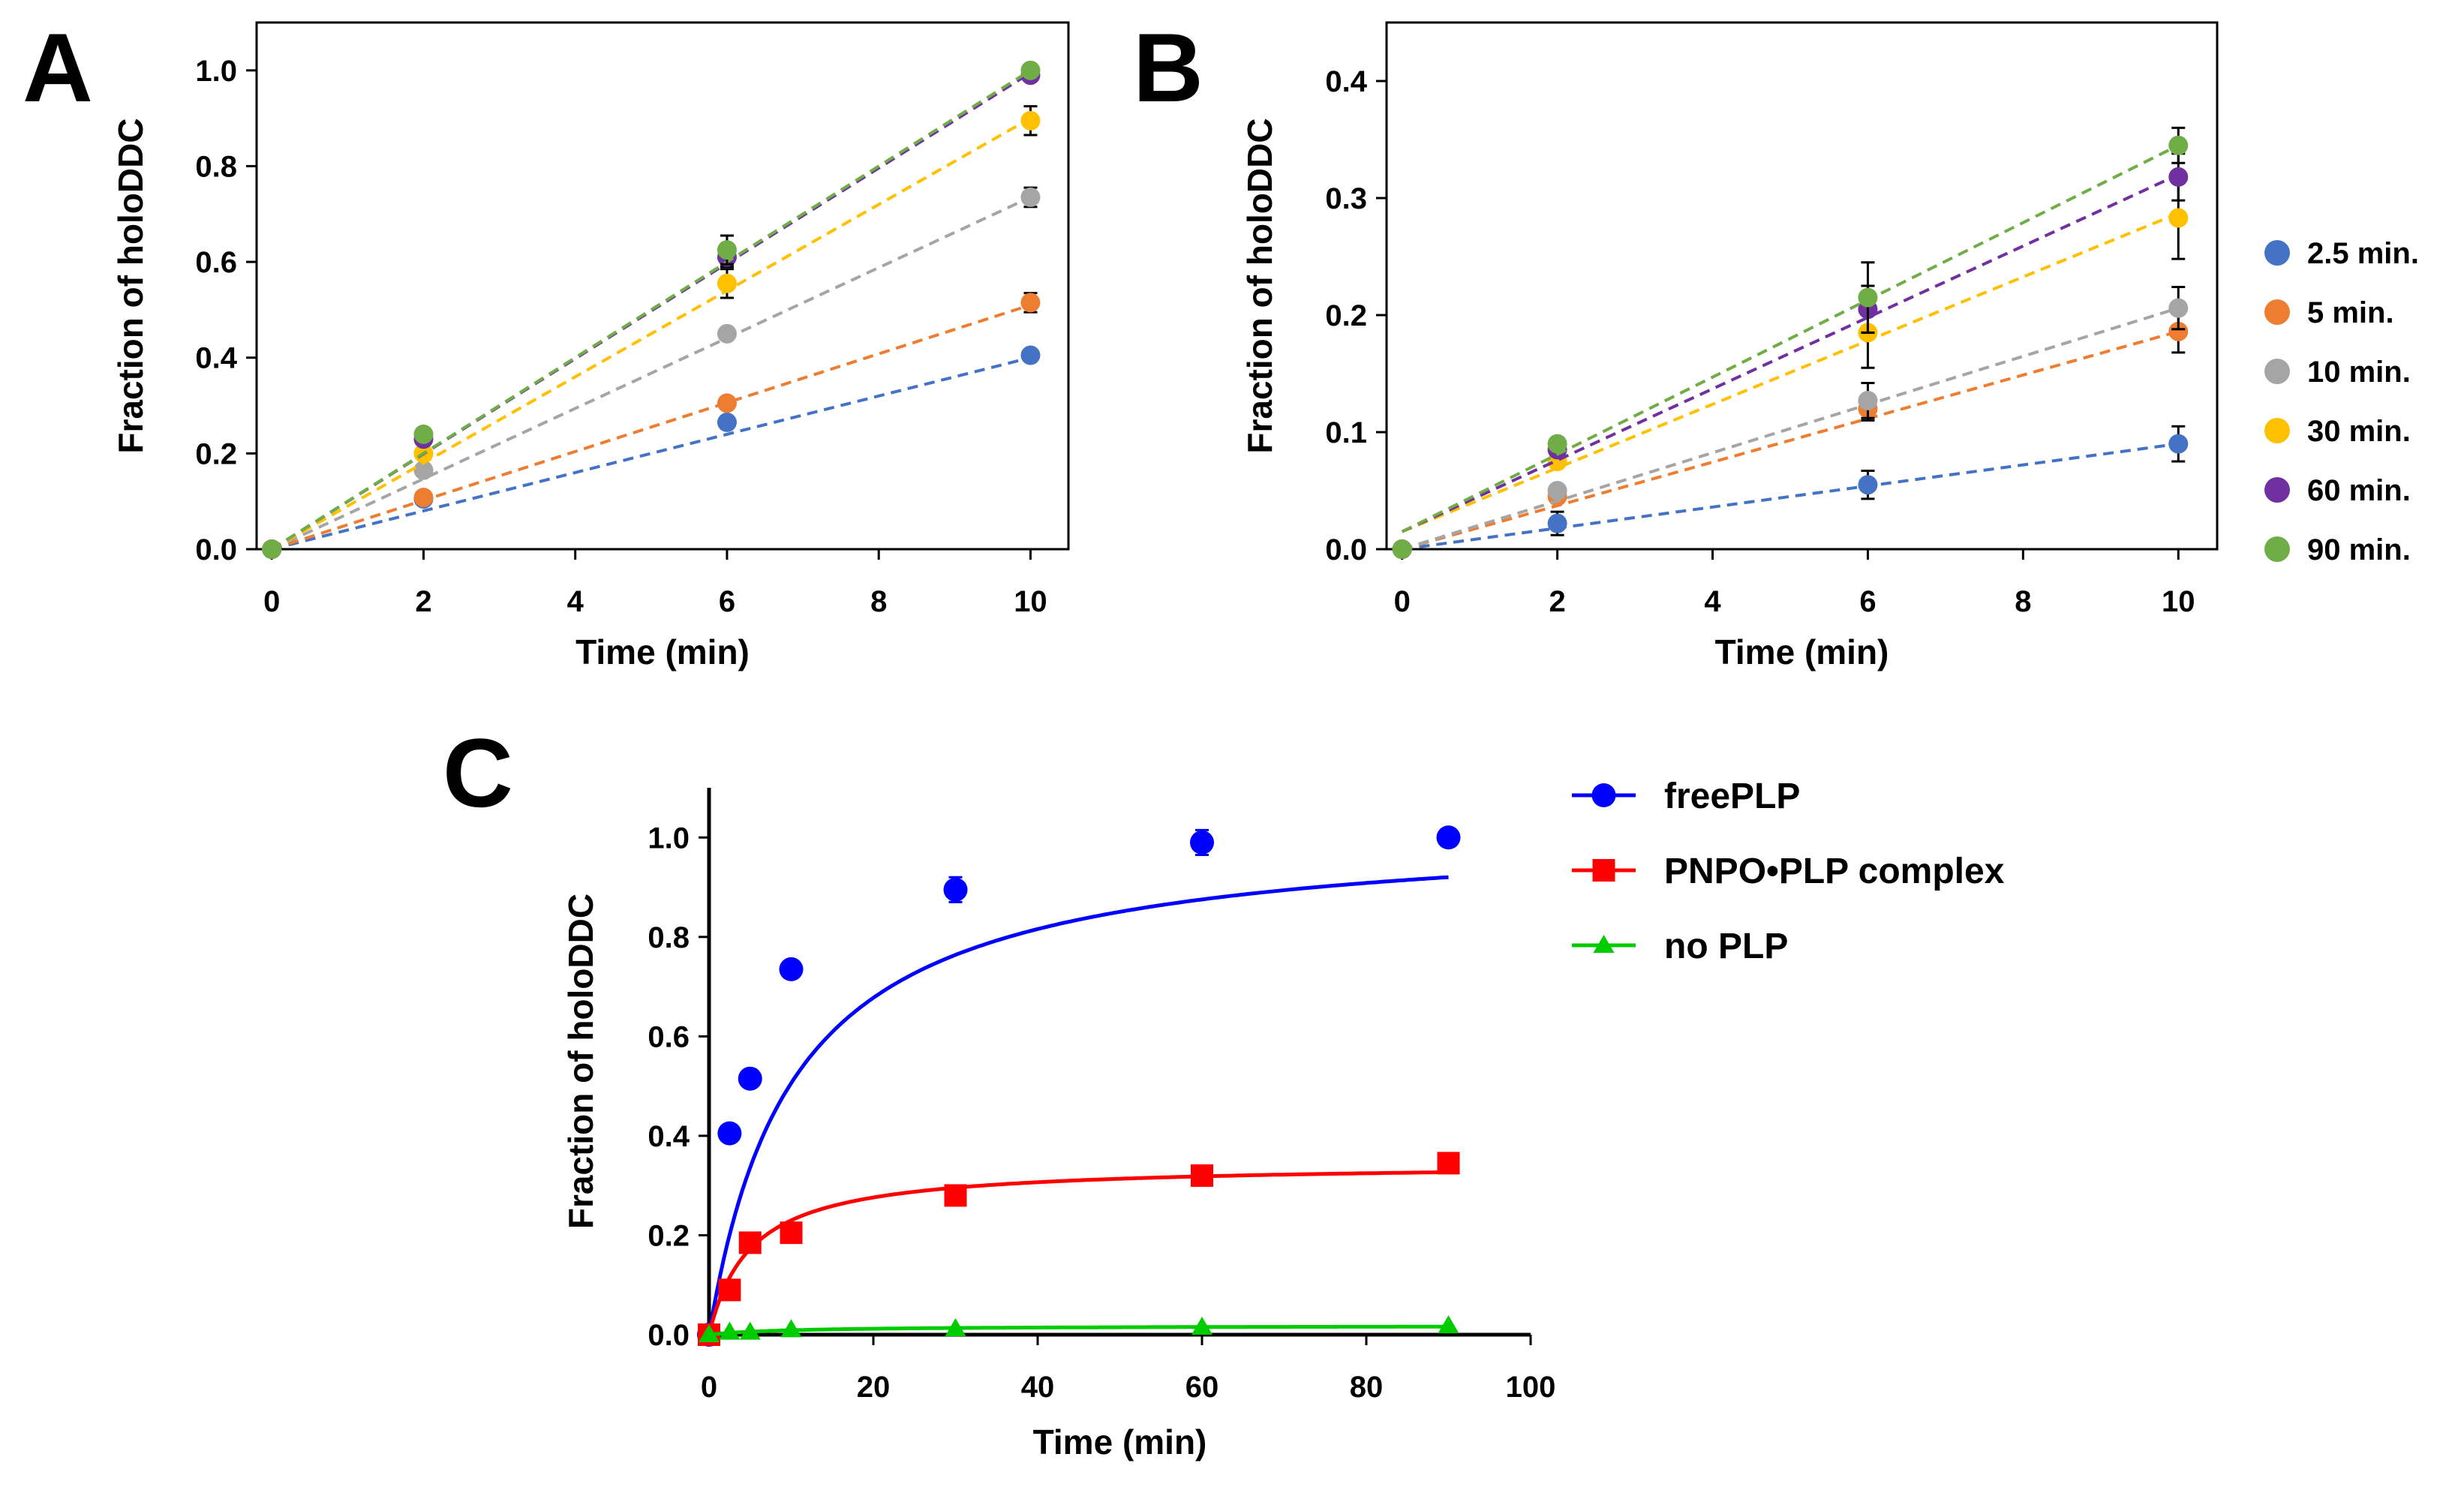  I want to click on x-tick-label: 4, so click(1712, 601).